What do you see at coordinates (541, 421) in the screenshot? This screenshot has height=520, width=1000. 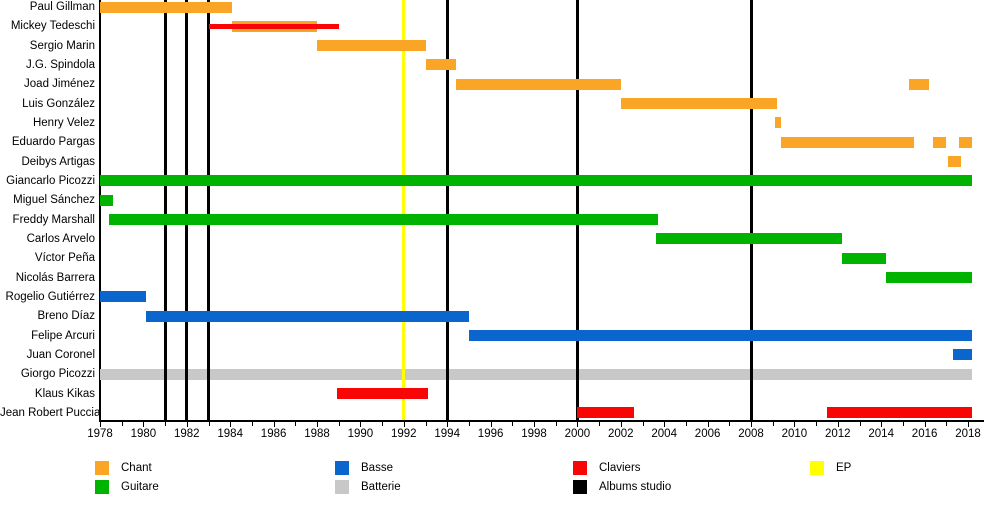 I see `x-axis-line` at bounding box center [541, 421].